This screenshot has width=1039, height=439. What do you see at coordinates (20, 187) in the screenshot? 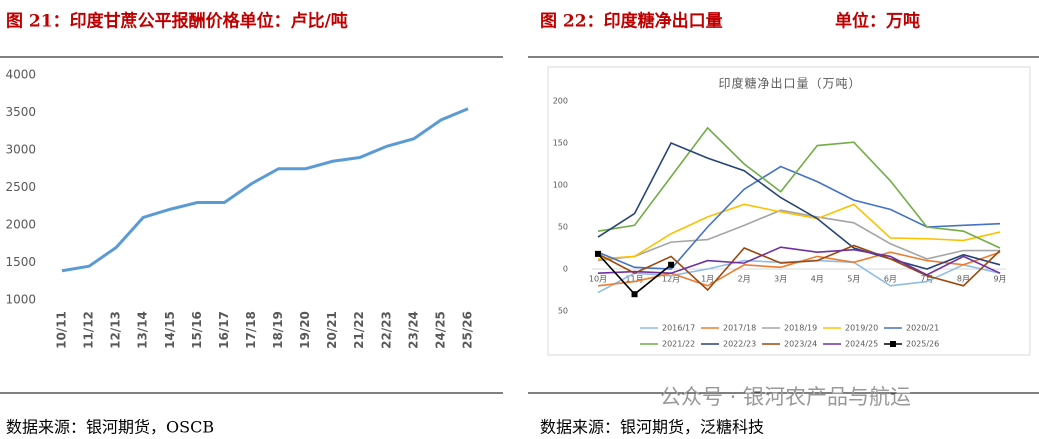
I see `y-tick-label: 2500` at bounding box center [20, 187].